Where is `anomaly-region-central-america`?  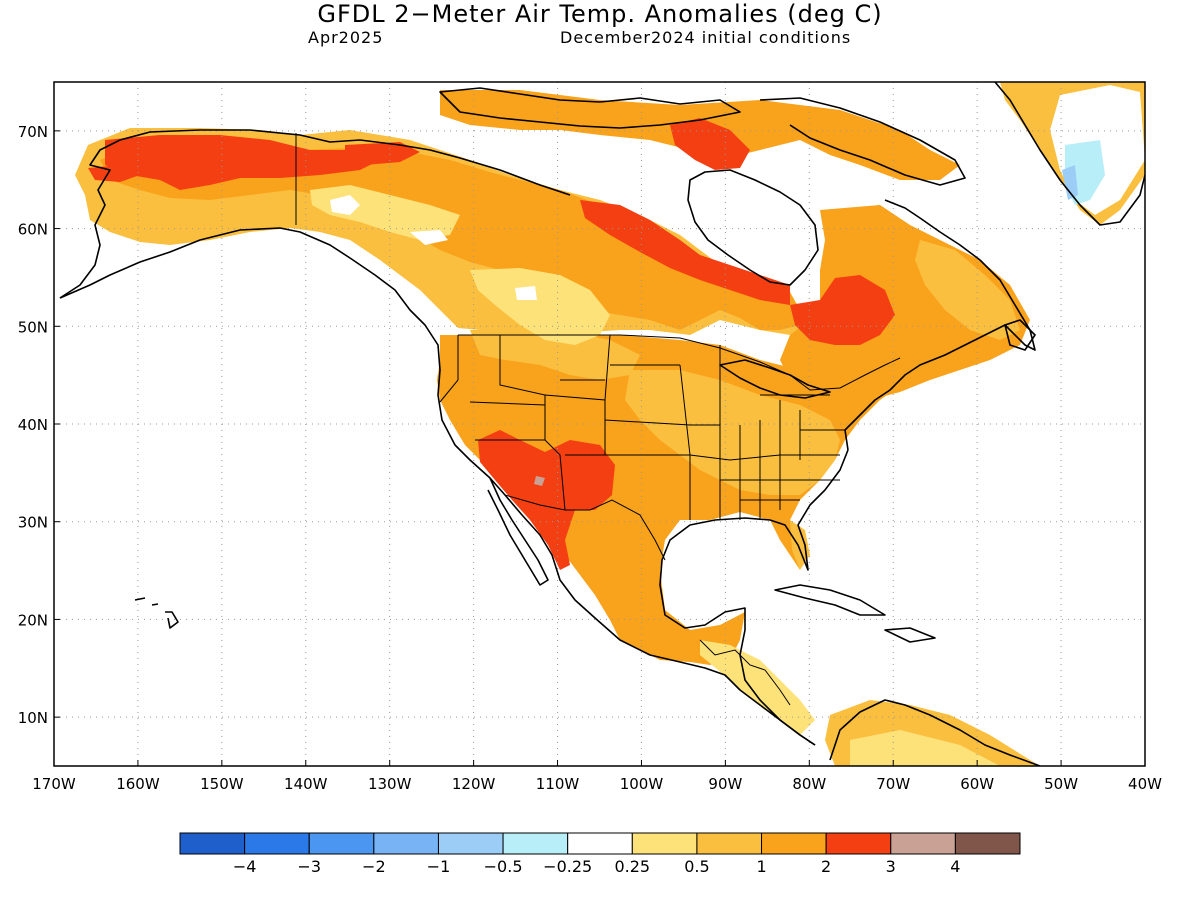 anomaly-region-central-america is located at coordinates (757, 687).